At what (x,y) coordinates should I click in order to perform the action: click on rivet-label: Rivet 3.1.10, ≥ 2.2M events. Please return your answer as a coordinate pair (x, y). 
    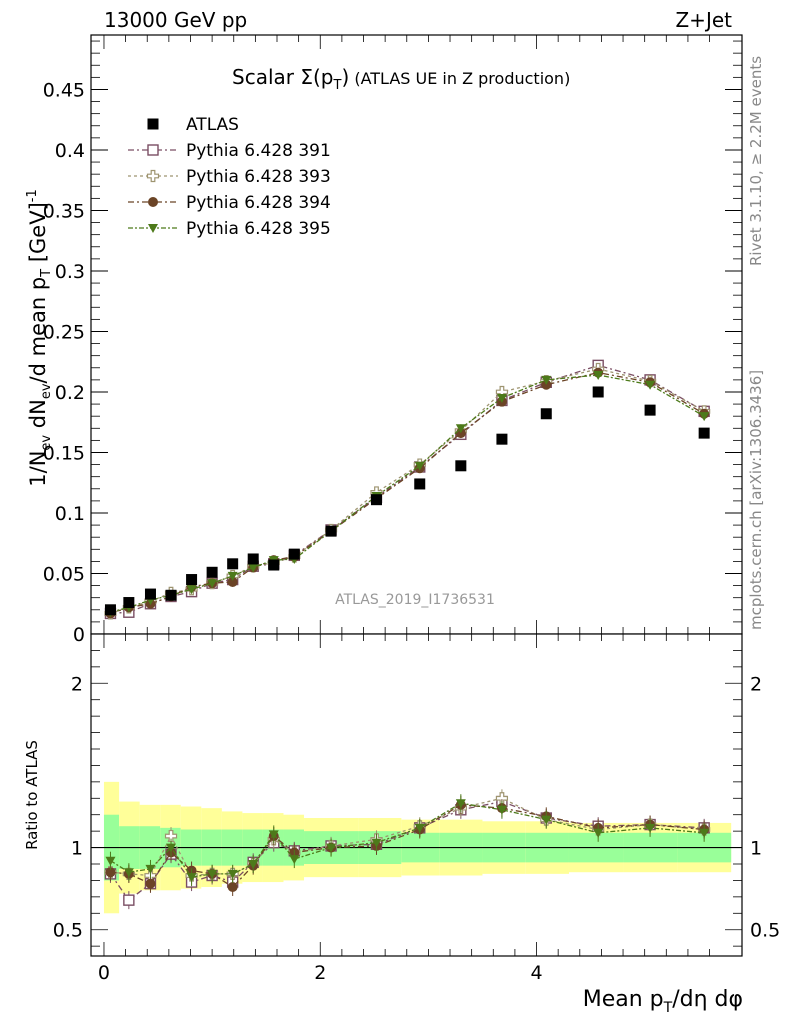
    Looking at the image, I should click on (756, 161).